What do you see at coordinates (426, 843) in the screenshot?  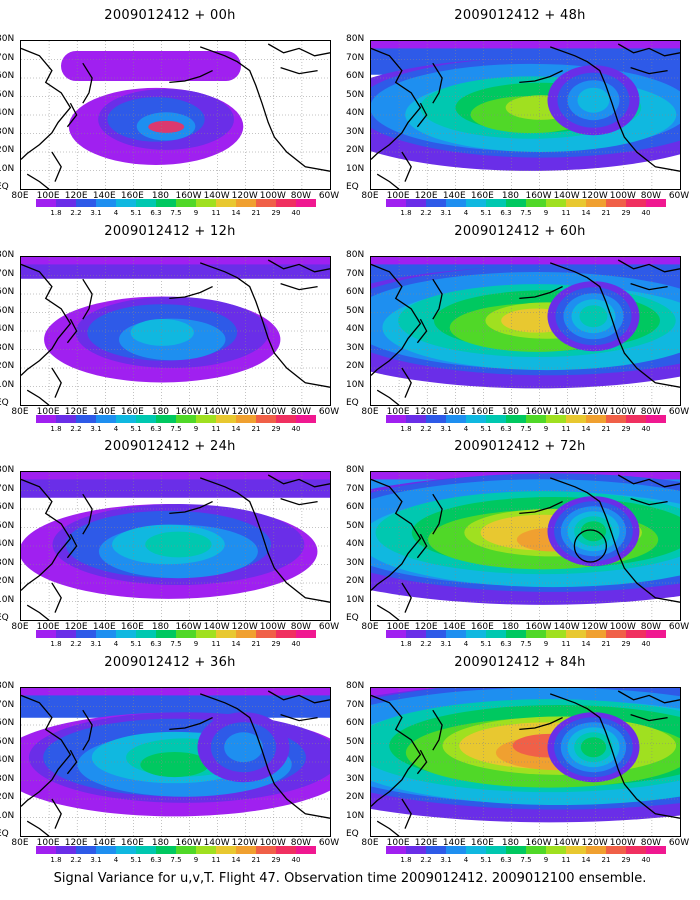 I see `x-tick-label: 120E` at bounding box center [426, 843].